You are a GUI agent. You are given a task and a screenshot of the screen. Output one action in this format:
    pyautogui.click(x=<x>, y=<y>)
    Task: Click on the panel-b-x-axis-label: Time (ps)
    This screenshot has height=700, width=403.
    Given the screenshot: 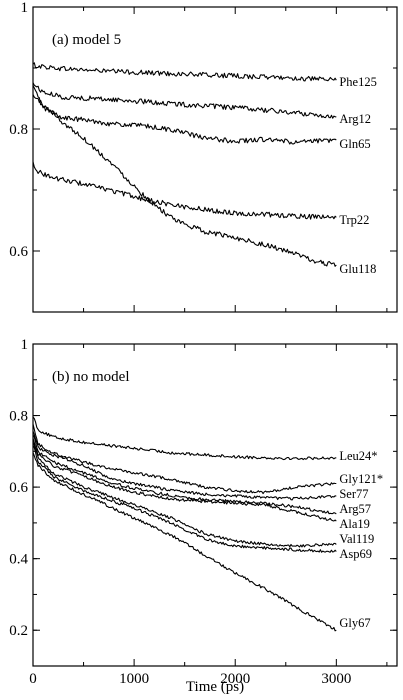 What is the action you would take?
    pyautogui.click(x=215, y=687)
    